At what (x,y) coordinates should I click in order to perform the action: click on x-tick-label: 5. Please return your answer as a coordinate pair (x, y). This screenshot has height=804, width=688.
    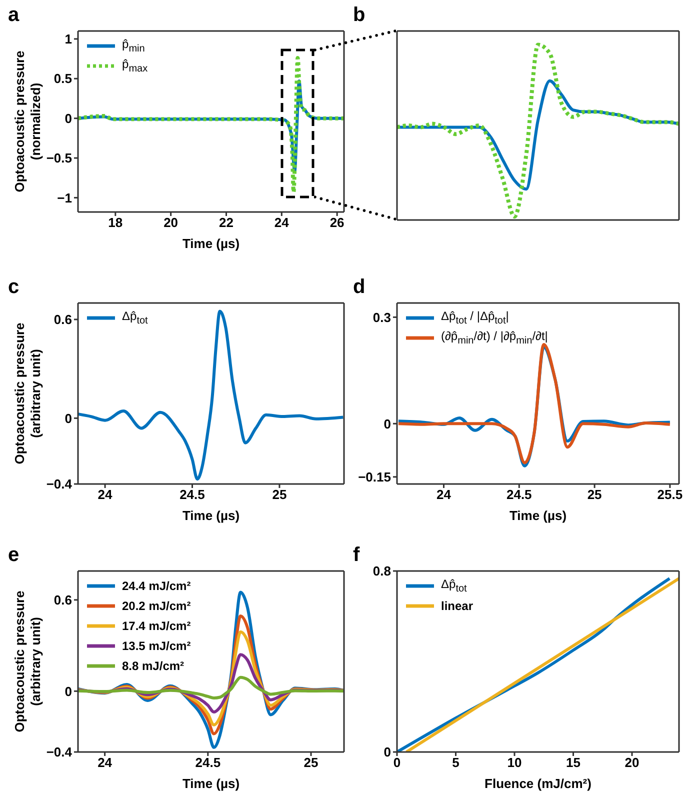
    Looking at the image, I should click on (456, 762).